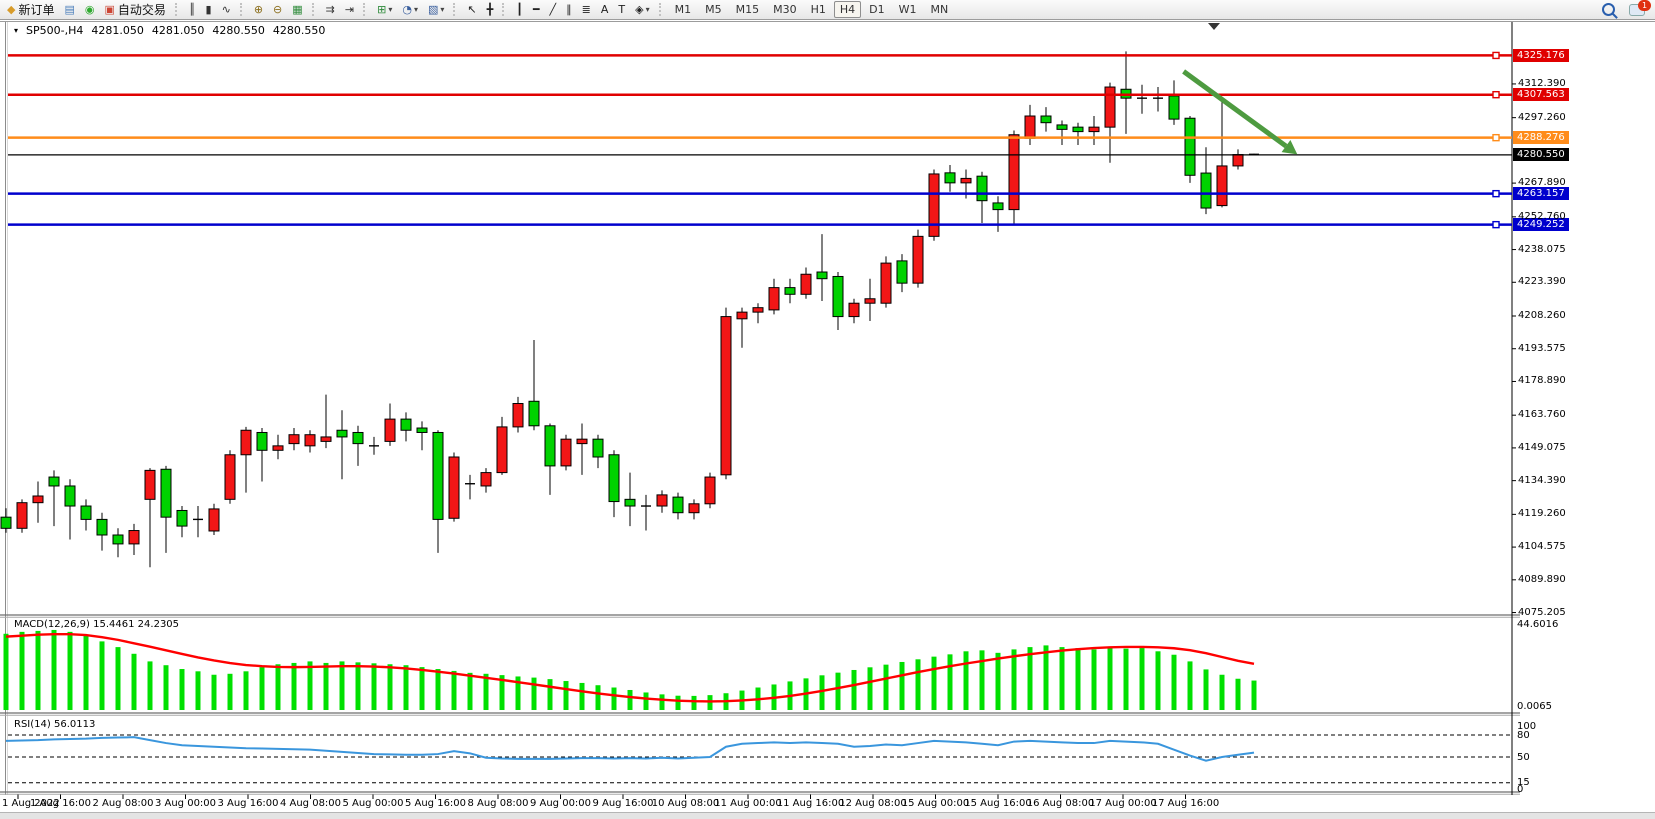 Image resolution: width=1655 pixels, height=819 pixels. Describe the element at coordinates (907, 9) in the screenshot. I see `timeframe-w1-button: W1` at that location.